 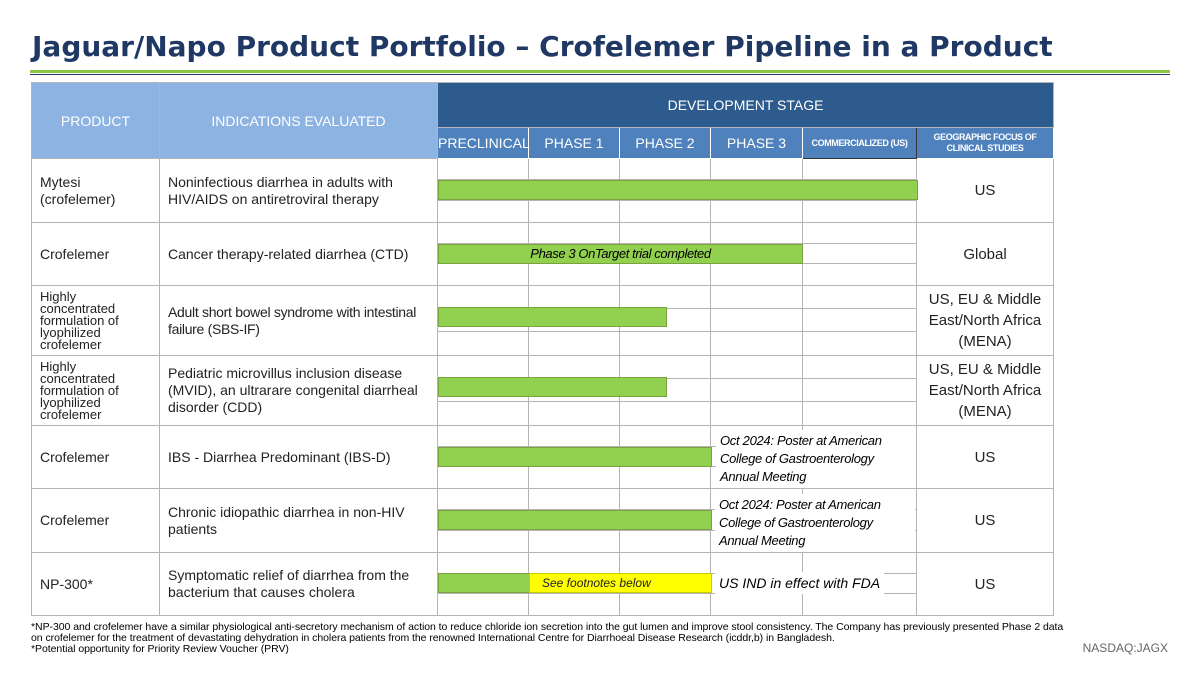 What do you see at coordinates (985, 143) in the screenshot?
I see `header-geographic-focus: GEOGRAPHIC FOCUS OF CLINICAL STUDIES` at bounding box center [985, 143].